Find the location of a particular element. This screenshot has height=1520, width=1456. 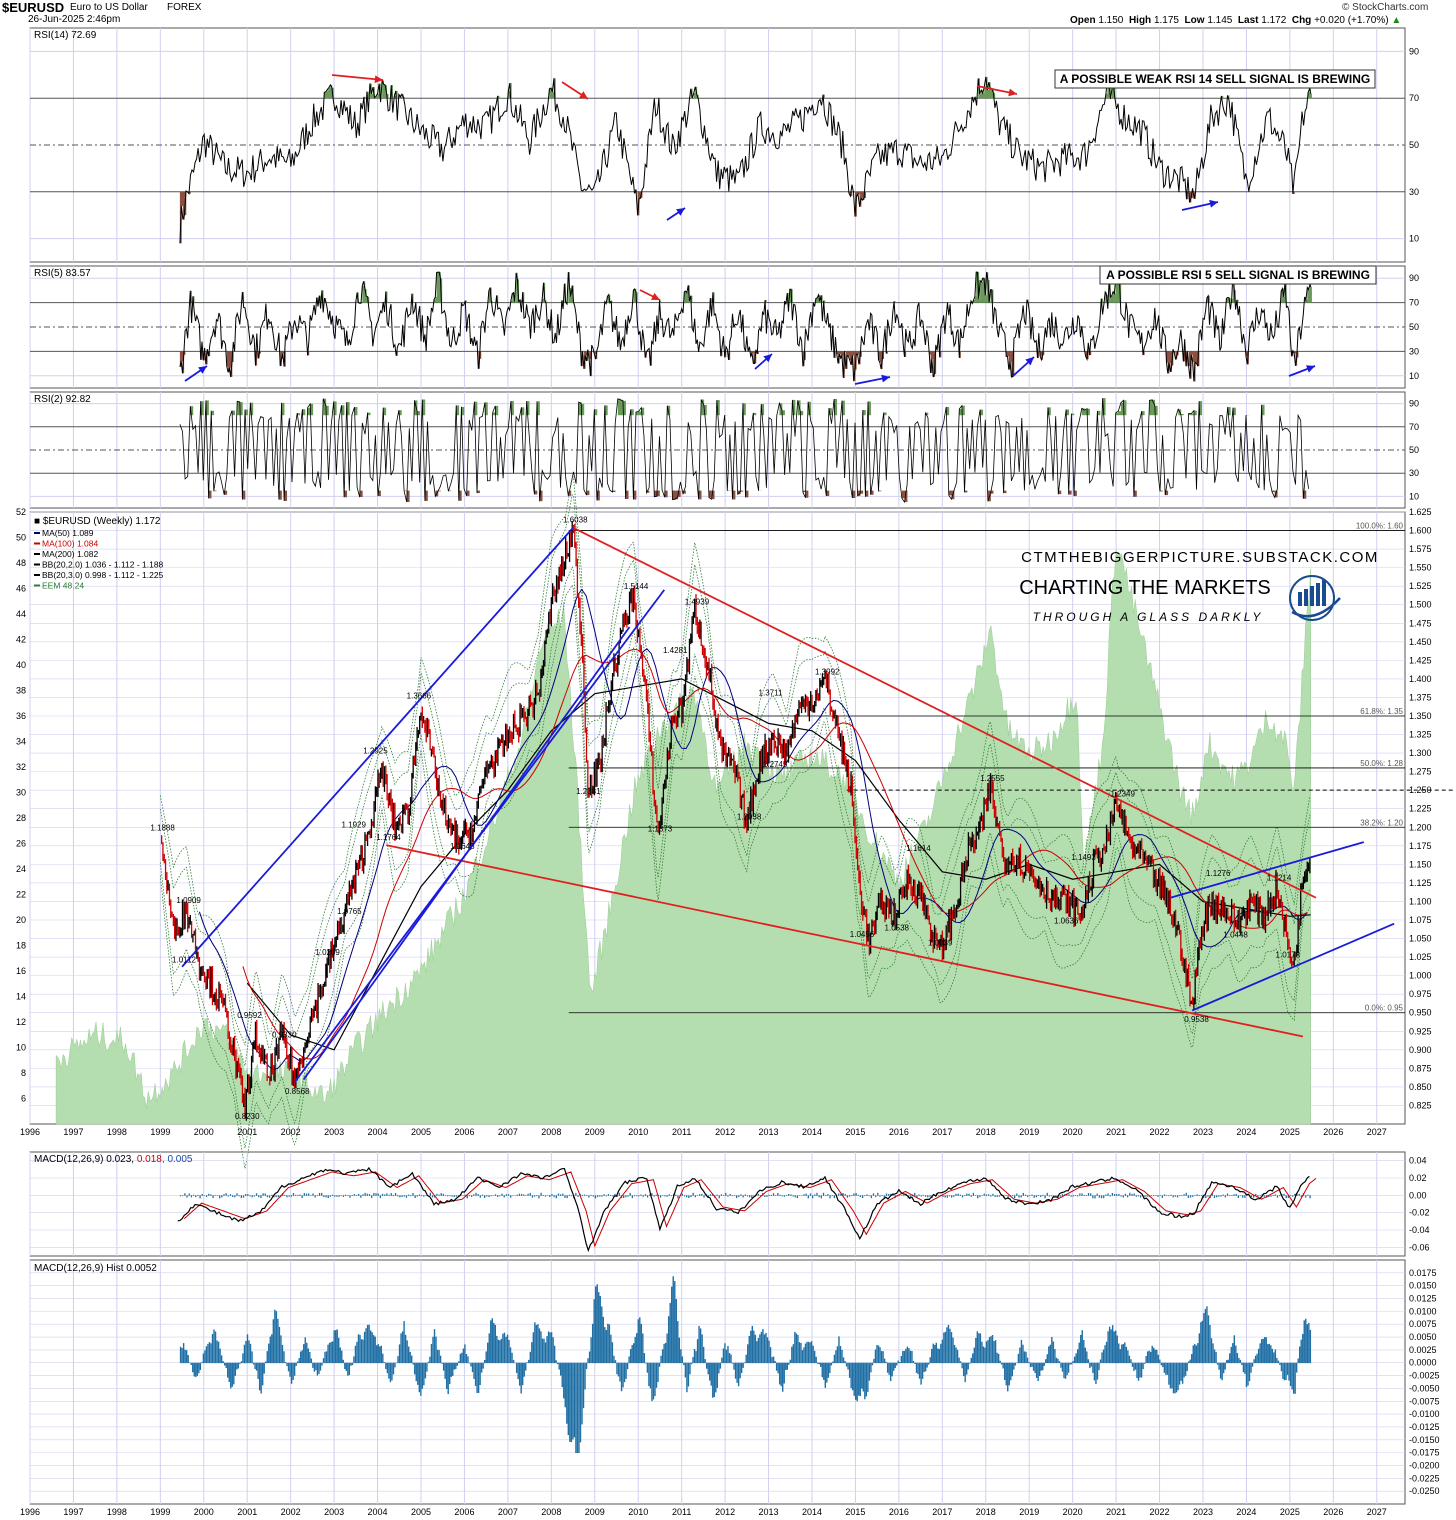

hist-tick-label: 0.0000 is located at coordinates (1423, 1363).